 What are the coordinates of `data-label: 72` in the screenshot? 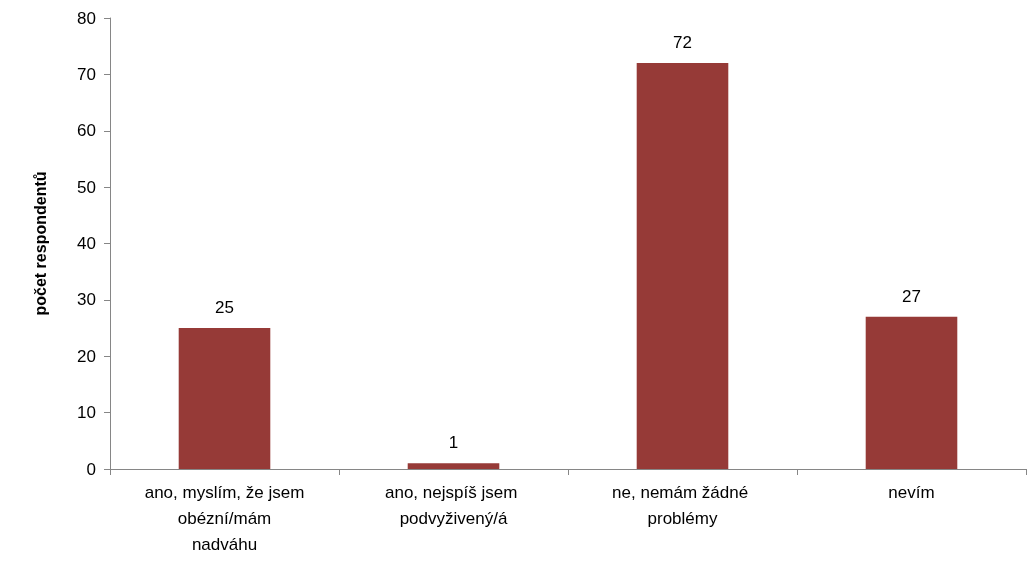 It's located at (682, 43).